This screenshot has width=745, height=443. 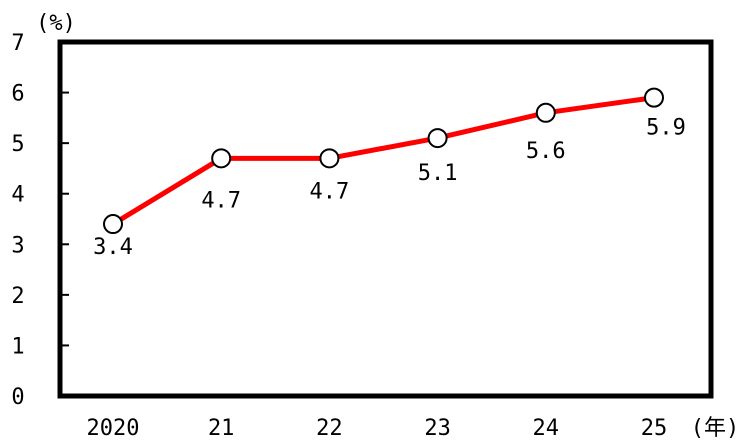 What do you see at coordinates (546, 151) in the screenshot?
I see `data-label: 5.6` at bounding box center [546, 151].